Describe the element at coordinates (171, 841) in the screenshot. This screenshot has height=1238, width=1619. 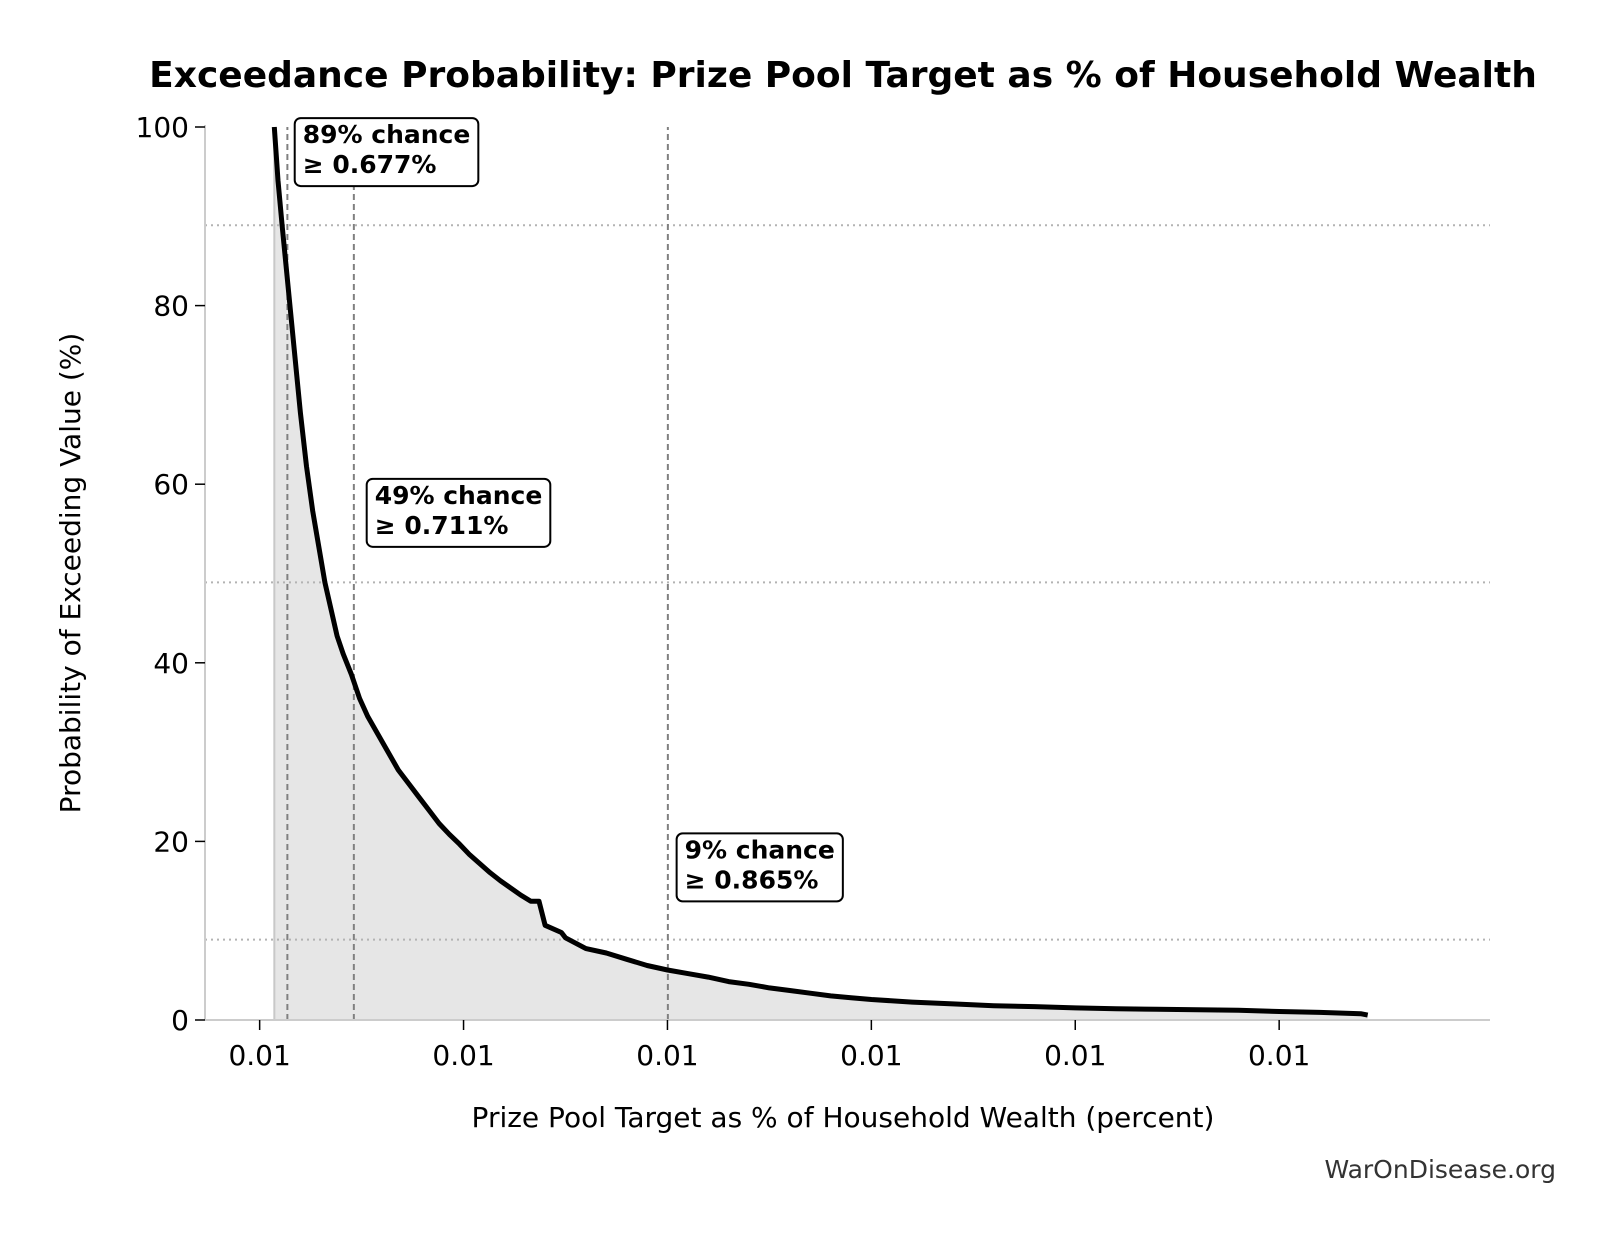
I see `y-tick-label: 20` at that location.